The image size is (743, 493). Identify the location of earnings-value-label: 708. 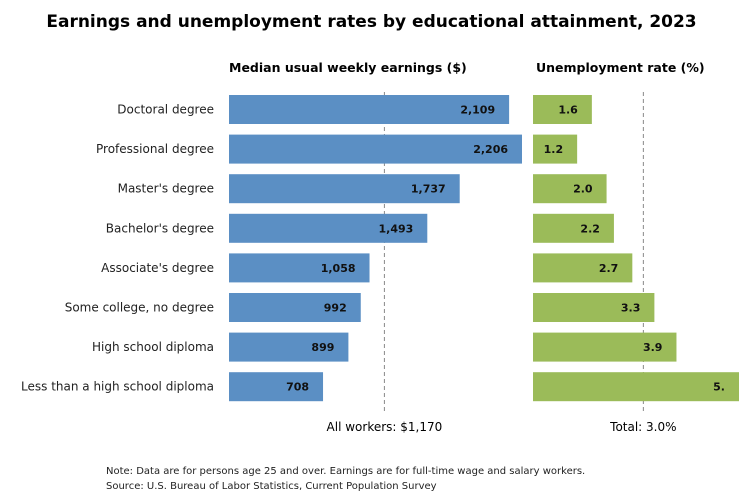
(297, 387).